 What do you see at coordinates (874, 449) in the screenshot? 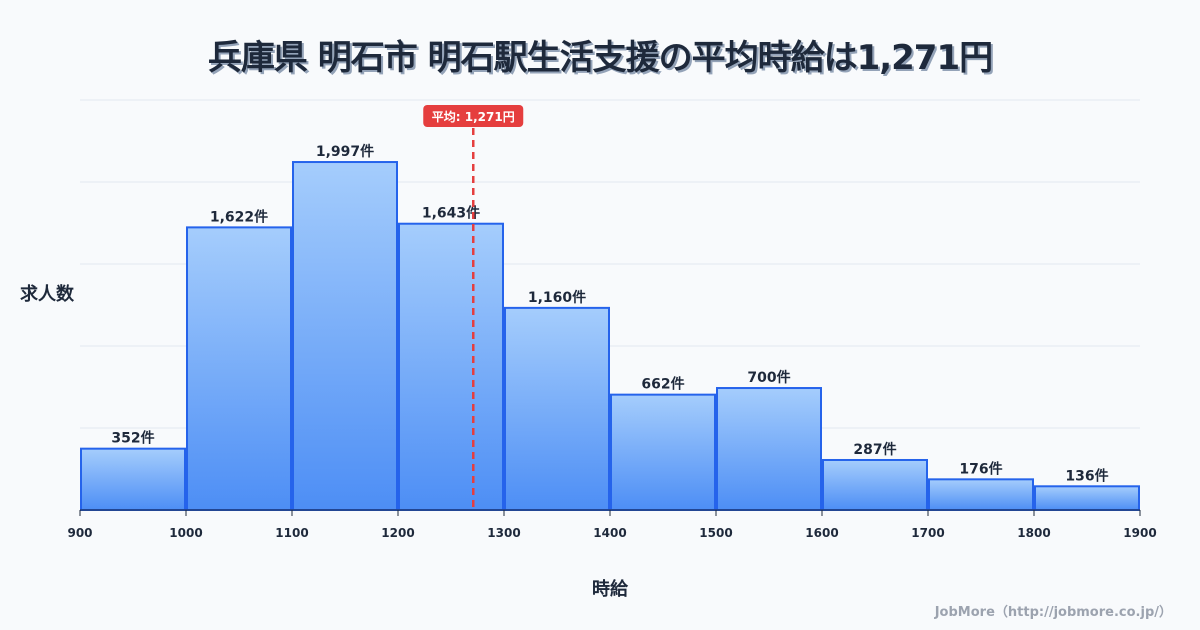
I see `bar-value-label: 287件` at bounding box center [874, 449].